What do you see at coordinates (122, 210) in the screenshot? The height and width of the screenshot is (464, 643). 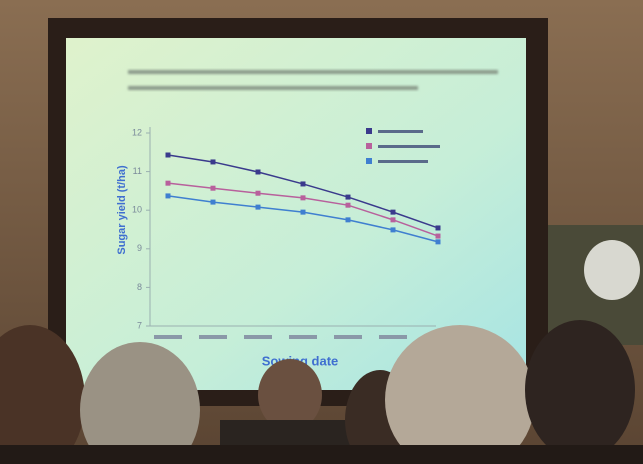 I see `y-axis-label: Sugar yield (t/ha)` at bounding box center [122, 210].